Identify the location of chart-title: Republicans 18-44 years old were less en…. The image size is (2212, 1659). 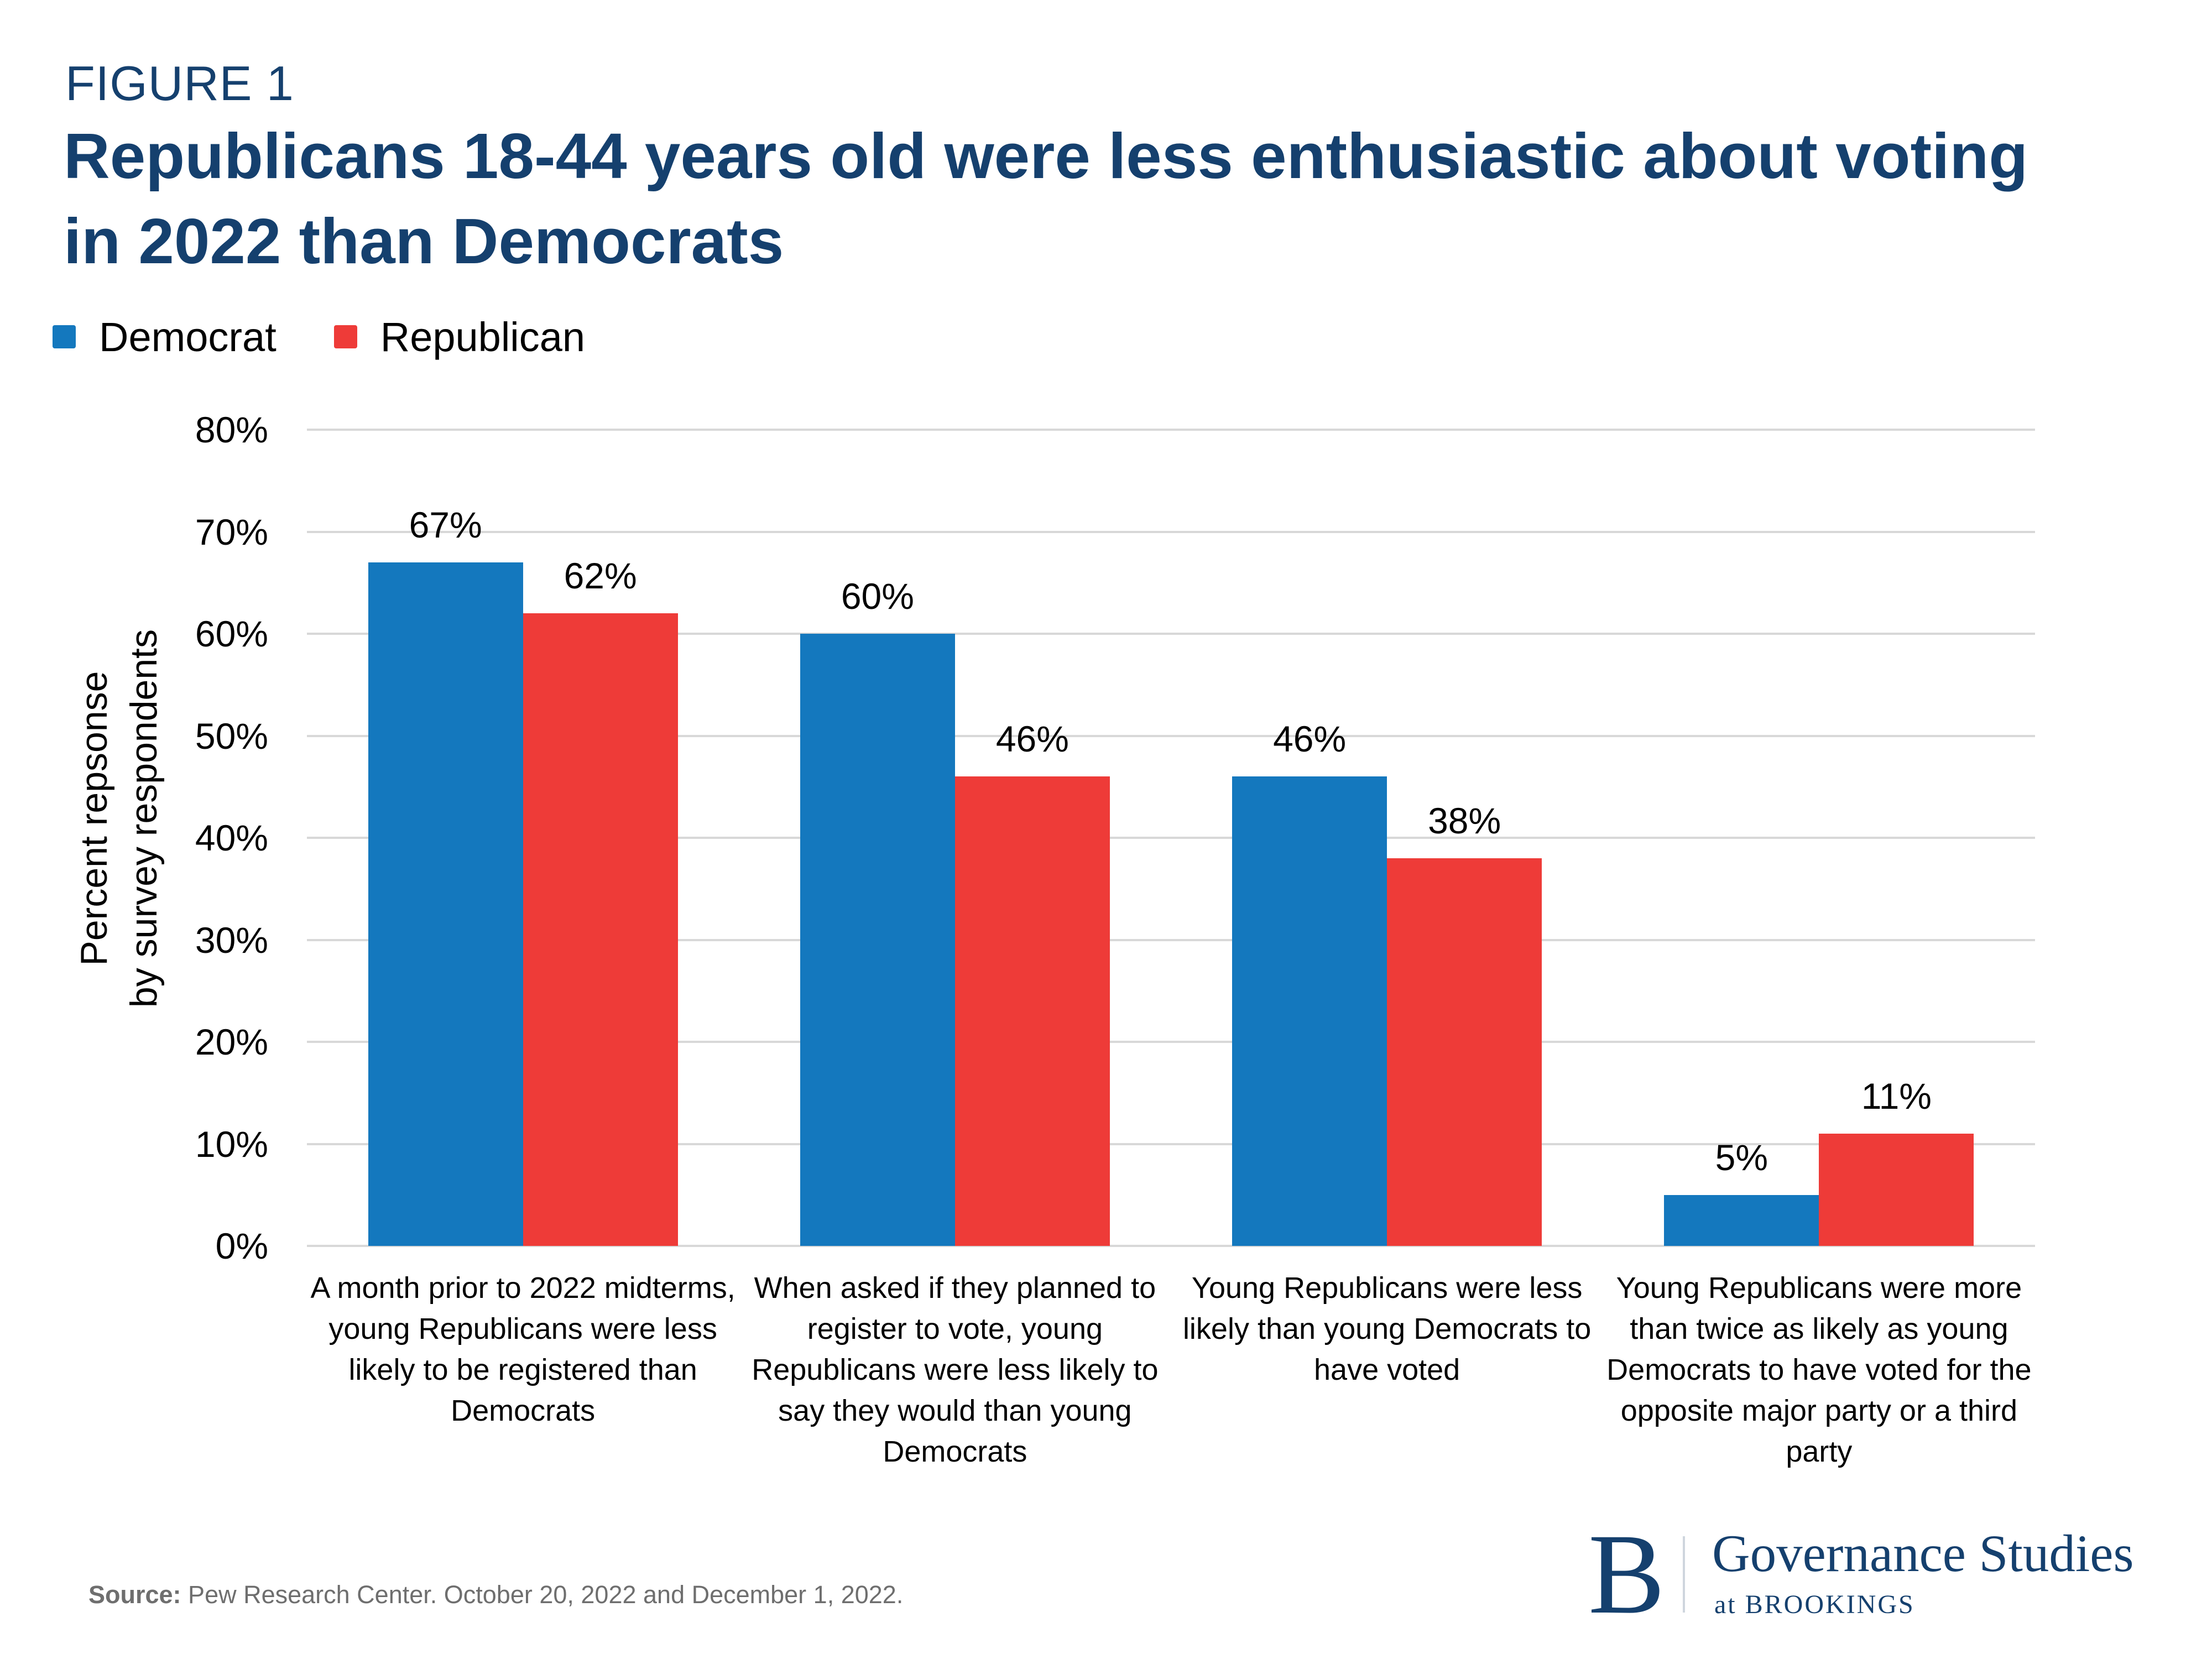
(1046, 199).